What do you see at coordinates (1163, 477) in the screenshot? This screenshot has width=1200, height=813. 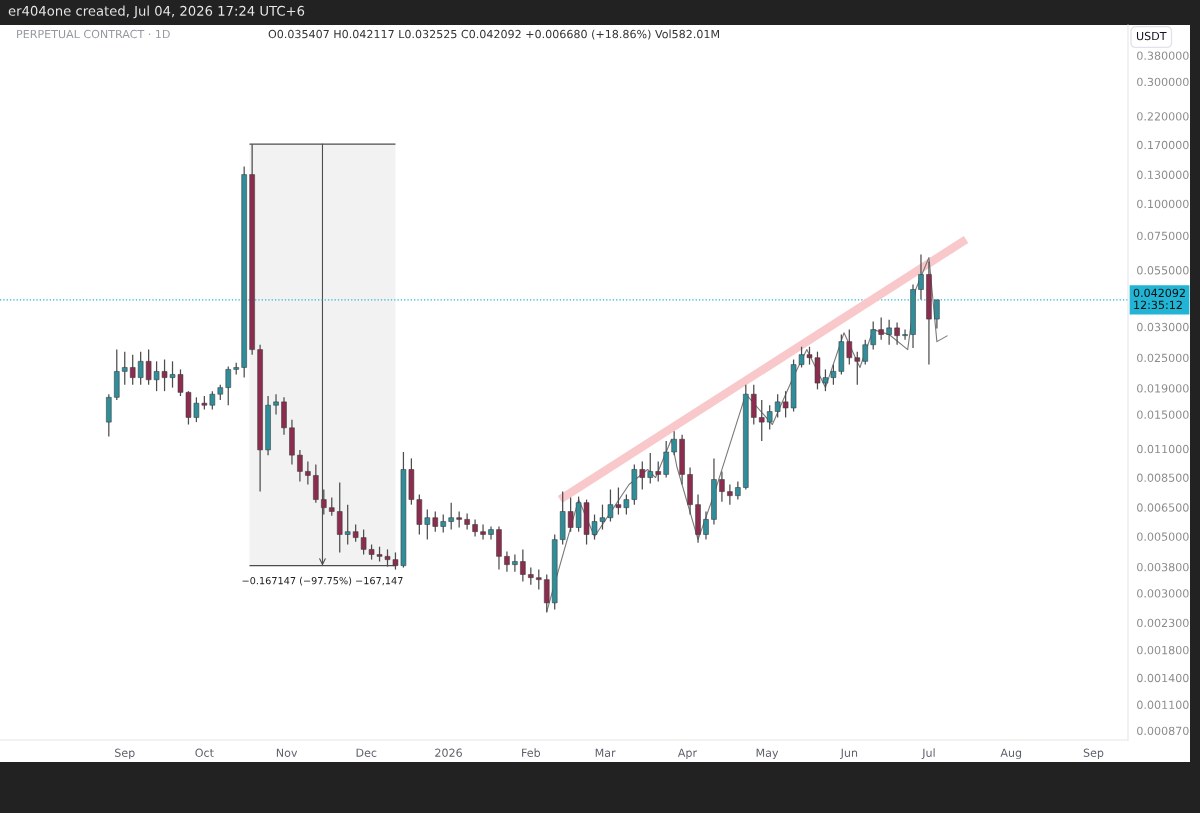 I see `y-tick-label: 0.008500` at bounding box center [1163, 477].